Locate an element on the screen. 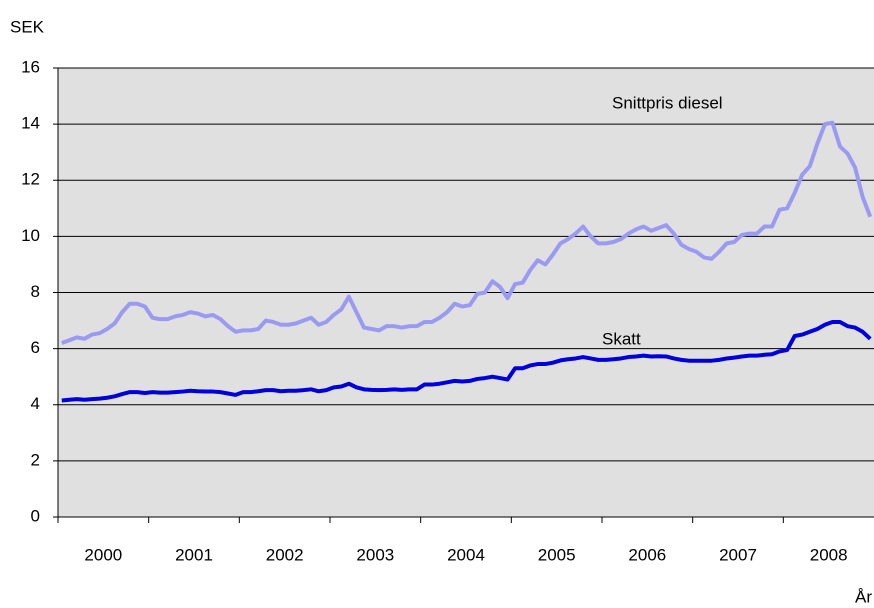 The image size is (874, 608). y-tick-label: 16 is located at coordinates (30, 66).